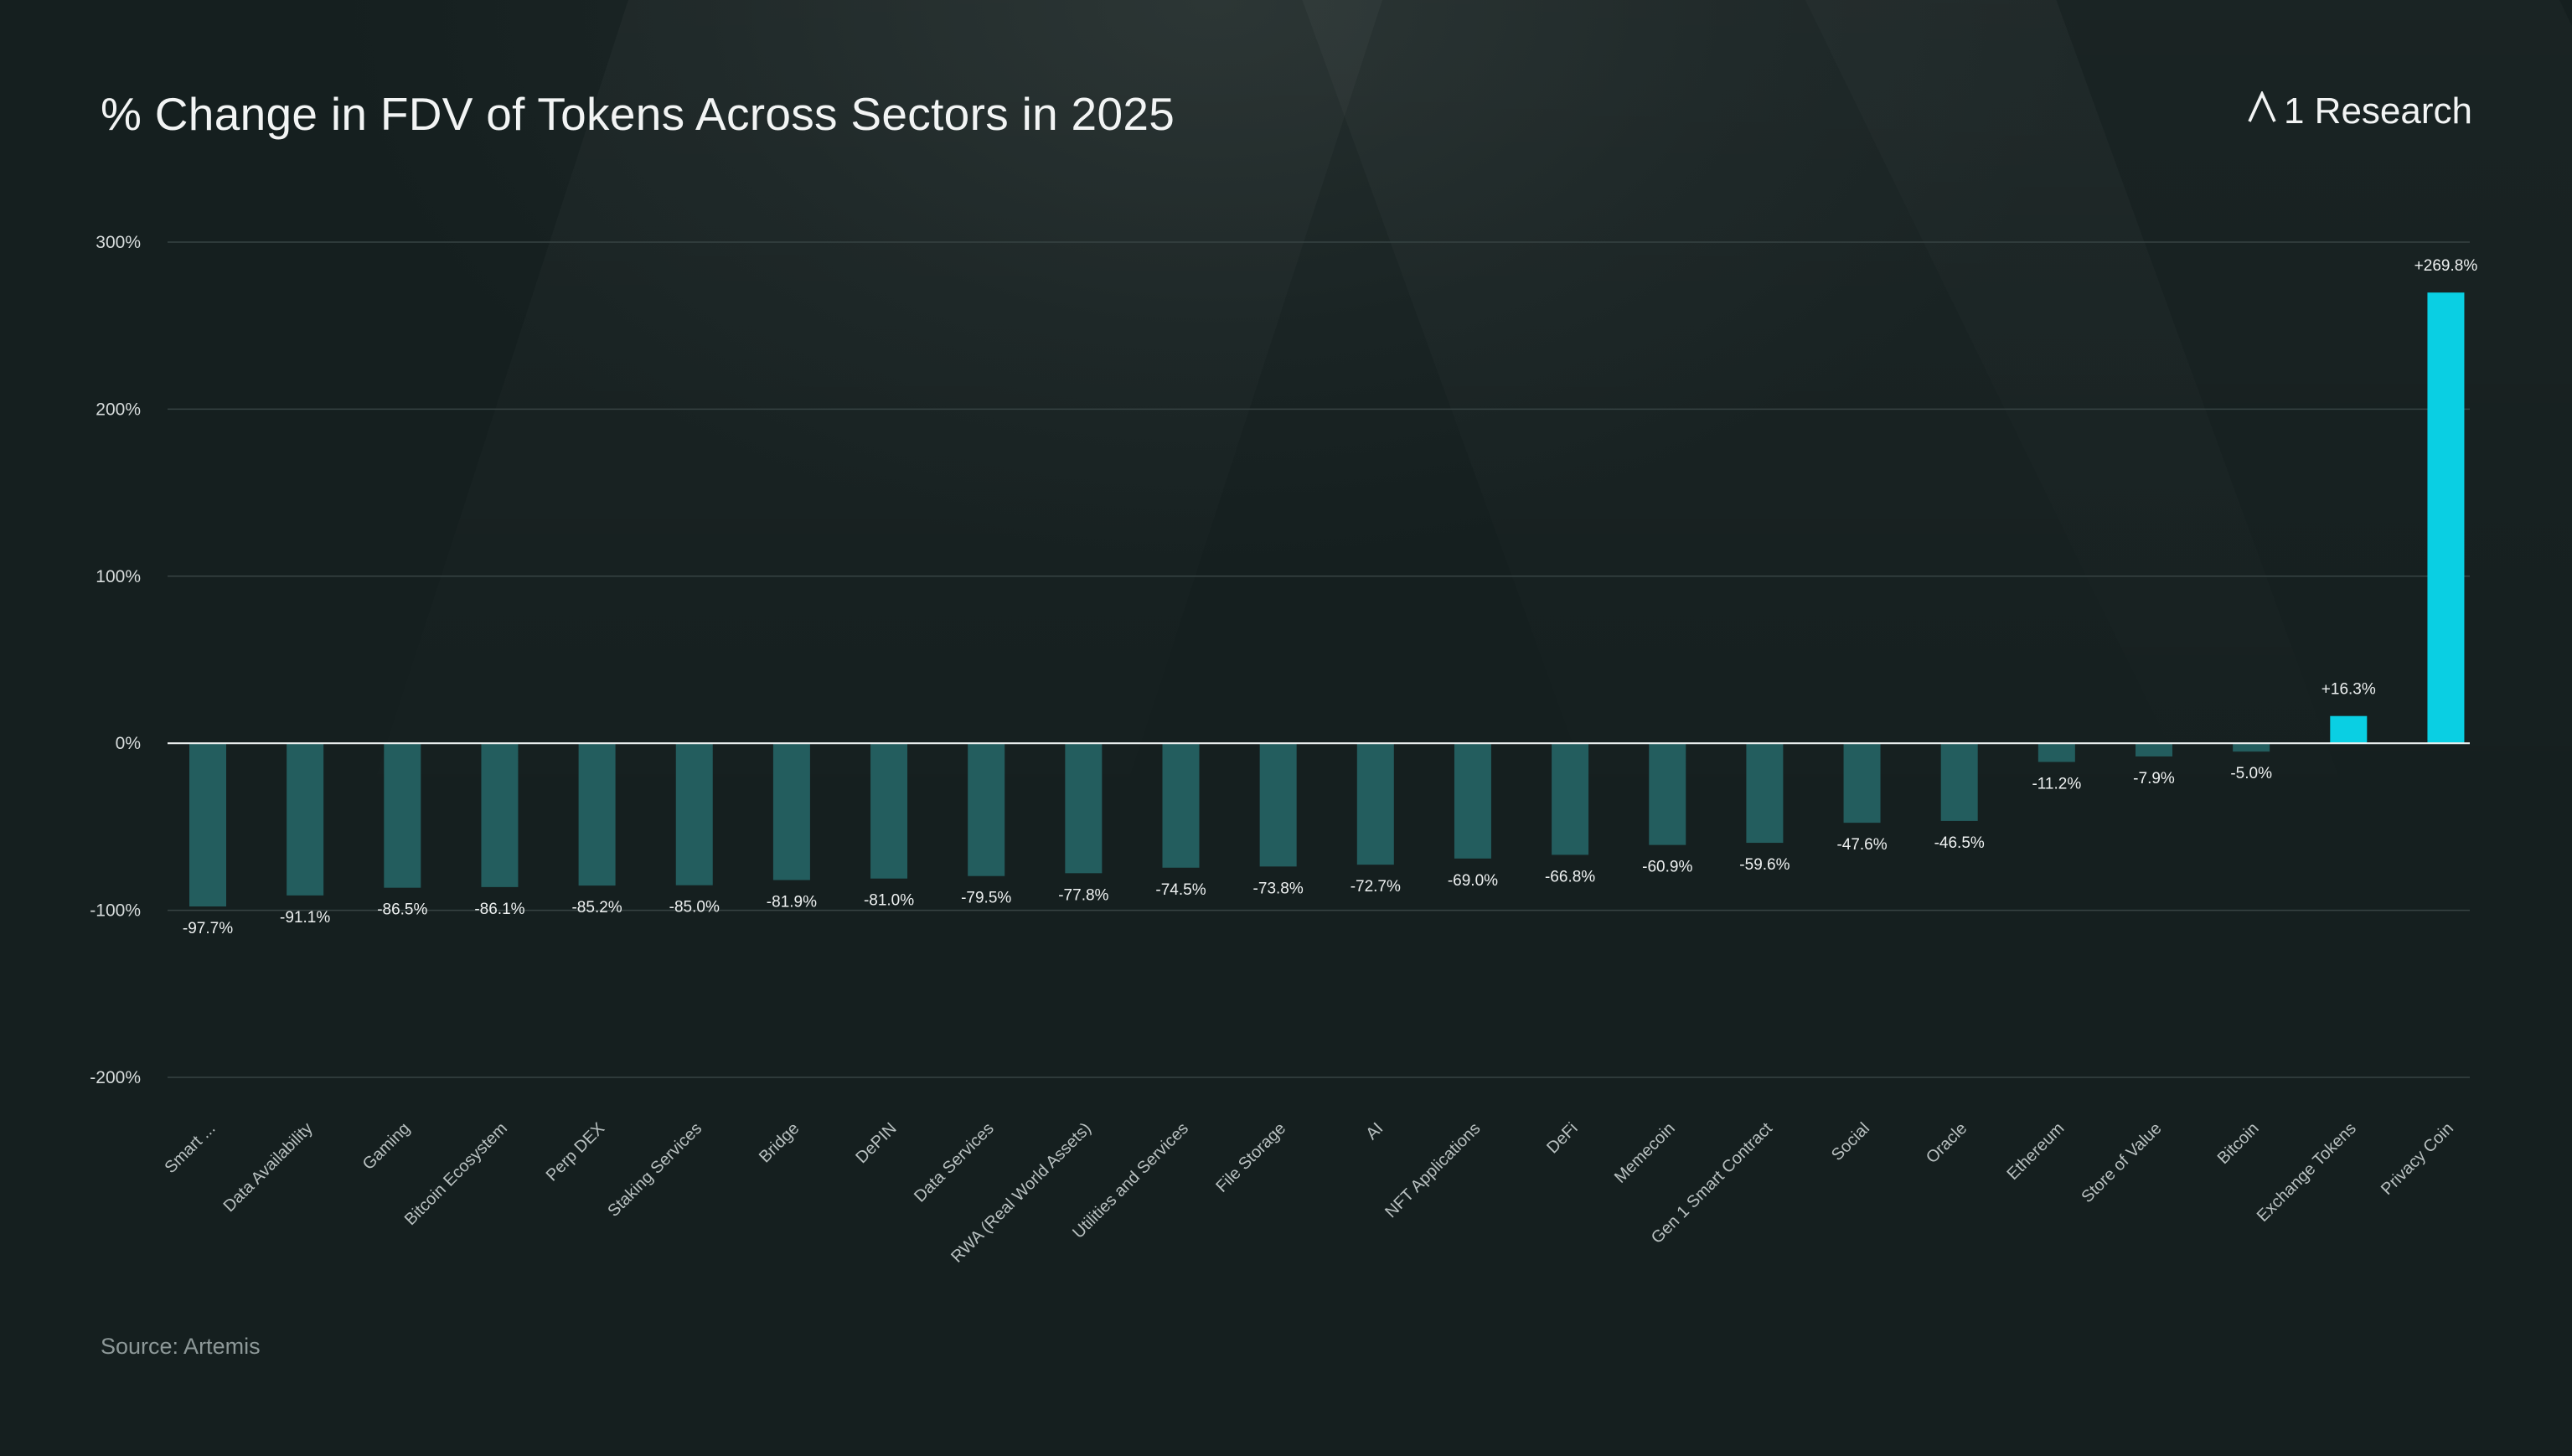 This screenshot has height=1456, width=2572. Describe the element at coordinates (2446, 266) in the screenshot. I see `value-label: +269.8%` at that location.